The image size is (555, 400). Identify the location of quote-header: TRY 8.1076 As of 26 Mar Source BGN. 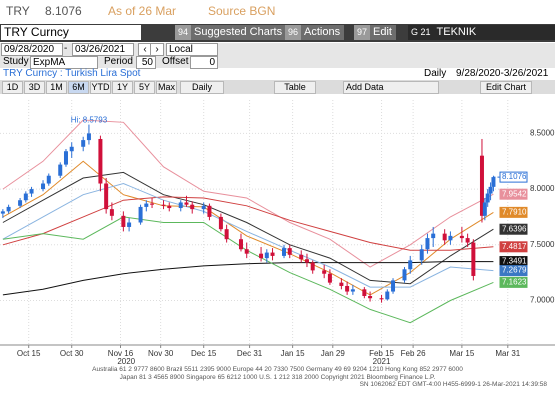
(277, 10).